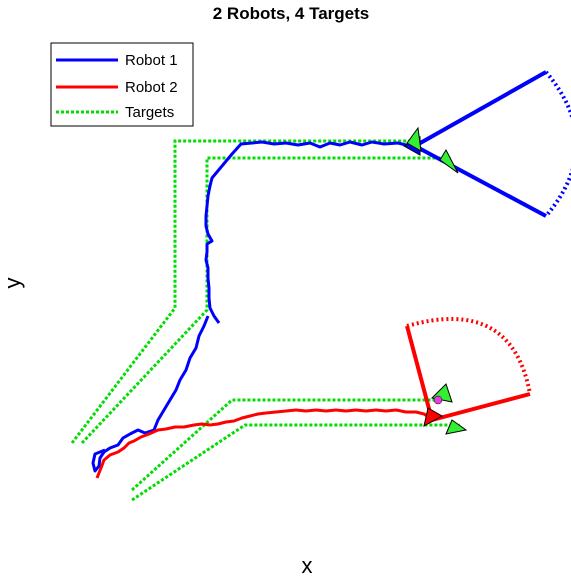  What do you see at coordinates (151, 60) in the screenshot?
I see `legend-label-robot-1: Robot 1` at bounding box center [151, 60].